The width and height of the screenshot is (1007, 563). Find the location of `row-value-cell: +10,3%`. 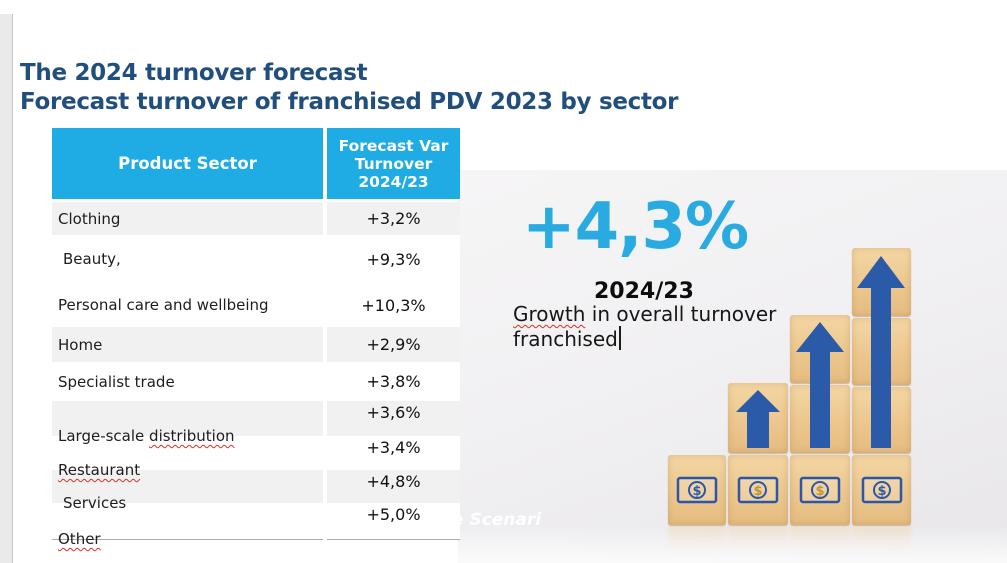

row-value-cell: +10,3% is located at coordinates (393, 305).